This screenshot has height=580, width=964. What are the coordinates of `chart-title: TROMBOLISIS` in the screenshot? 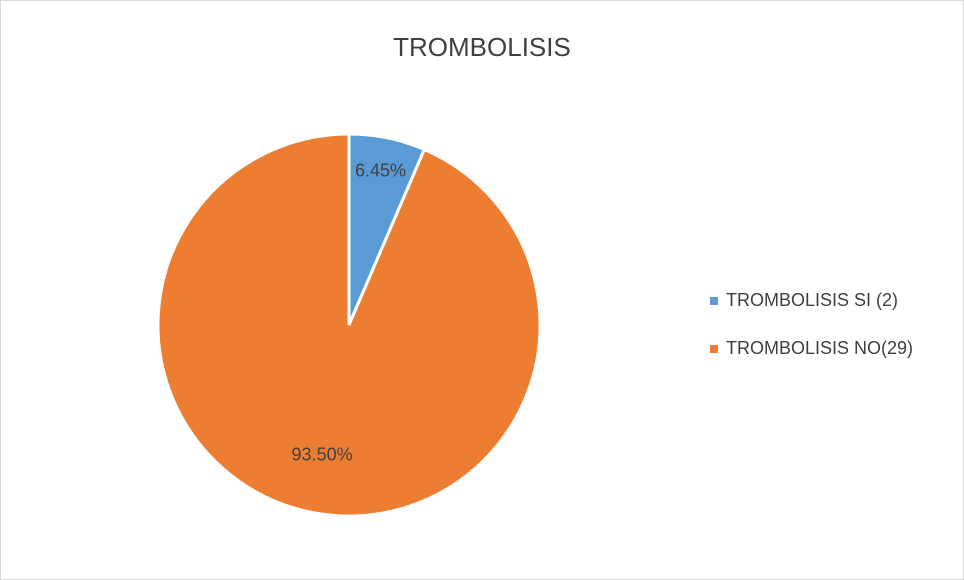 It's located at (482, 47).